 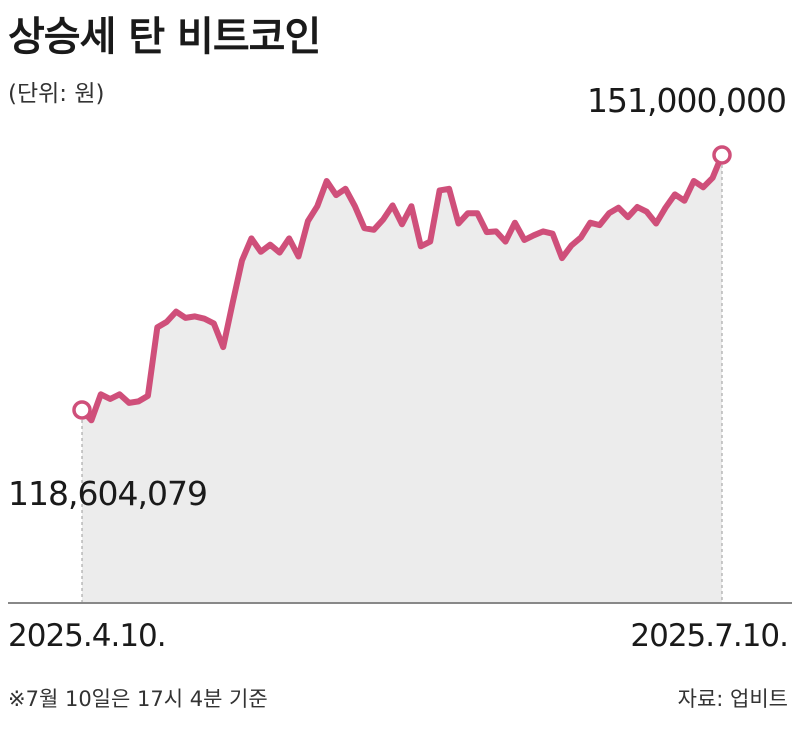 What do you see at coordinates (709, 636) in the screenshot?
I see `x-end-label: 2025.7.10.` at bounding box center [709, 636].